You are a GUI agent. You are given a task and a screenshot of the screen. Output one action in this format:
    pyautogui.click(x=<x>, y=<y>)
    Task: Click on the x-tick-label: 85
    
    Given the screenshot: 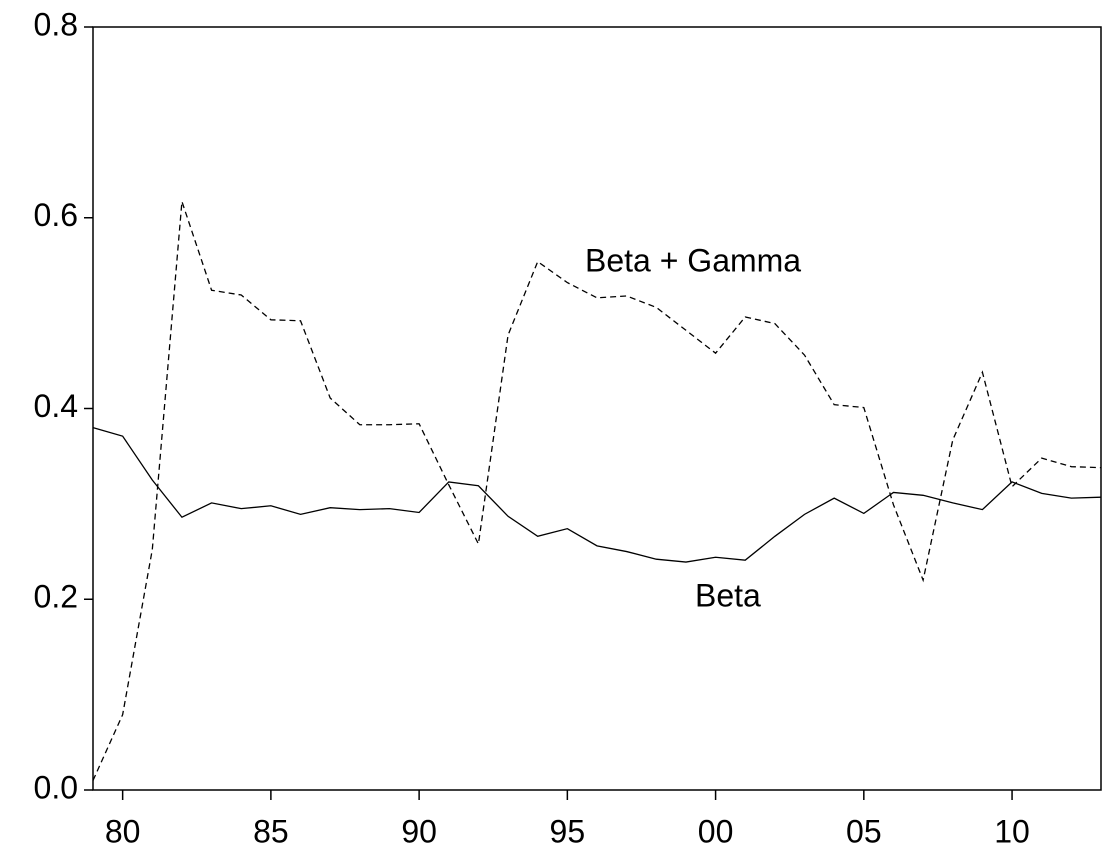 What is the action you would take?
    pyautogui.click(x=271, y=831)
    